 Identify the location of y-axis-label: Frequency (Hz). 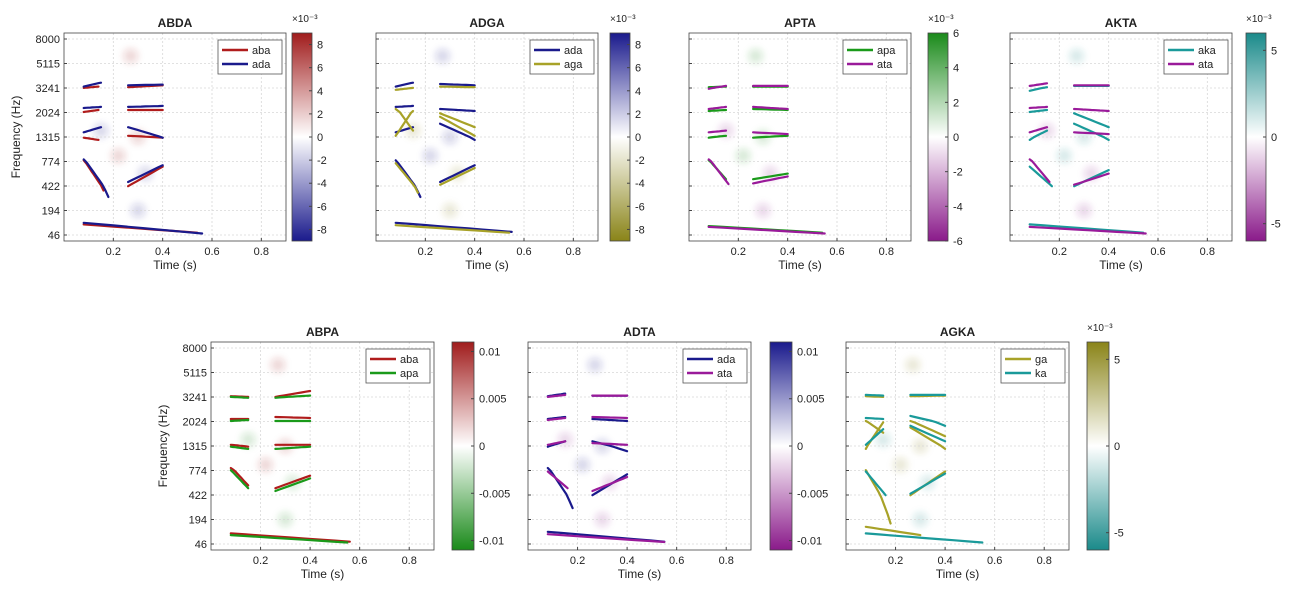
(163, 446).